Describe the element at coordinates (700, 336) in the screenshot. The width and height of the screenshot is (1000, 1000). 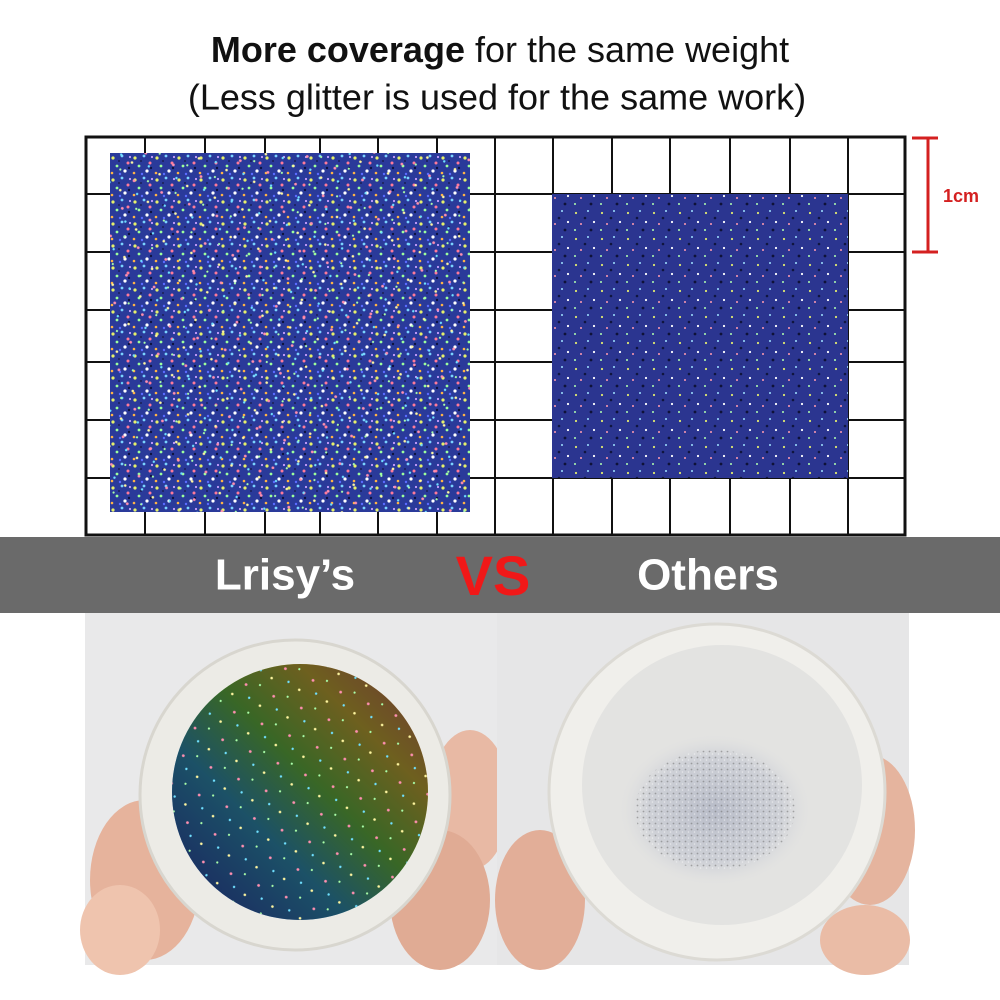
I see `glitter-small` at that location.